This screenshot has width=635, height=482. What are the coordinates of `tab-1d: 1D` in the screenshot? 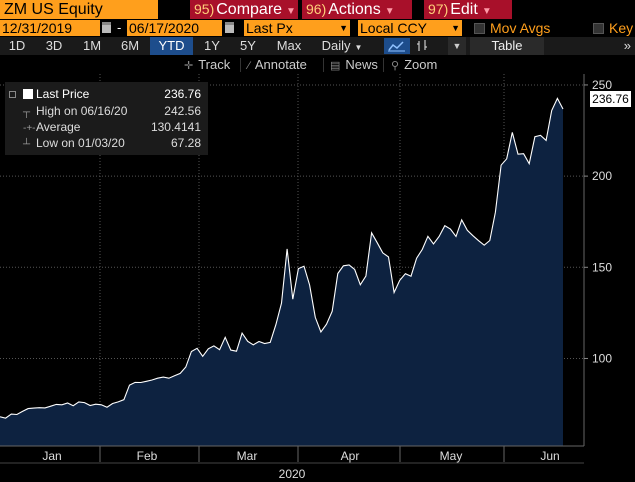 It's located at (17, 45).